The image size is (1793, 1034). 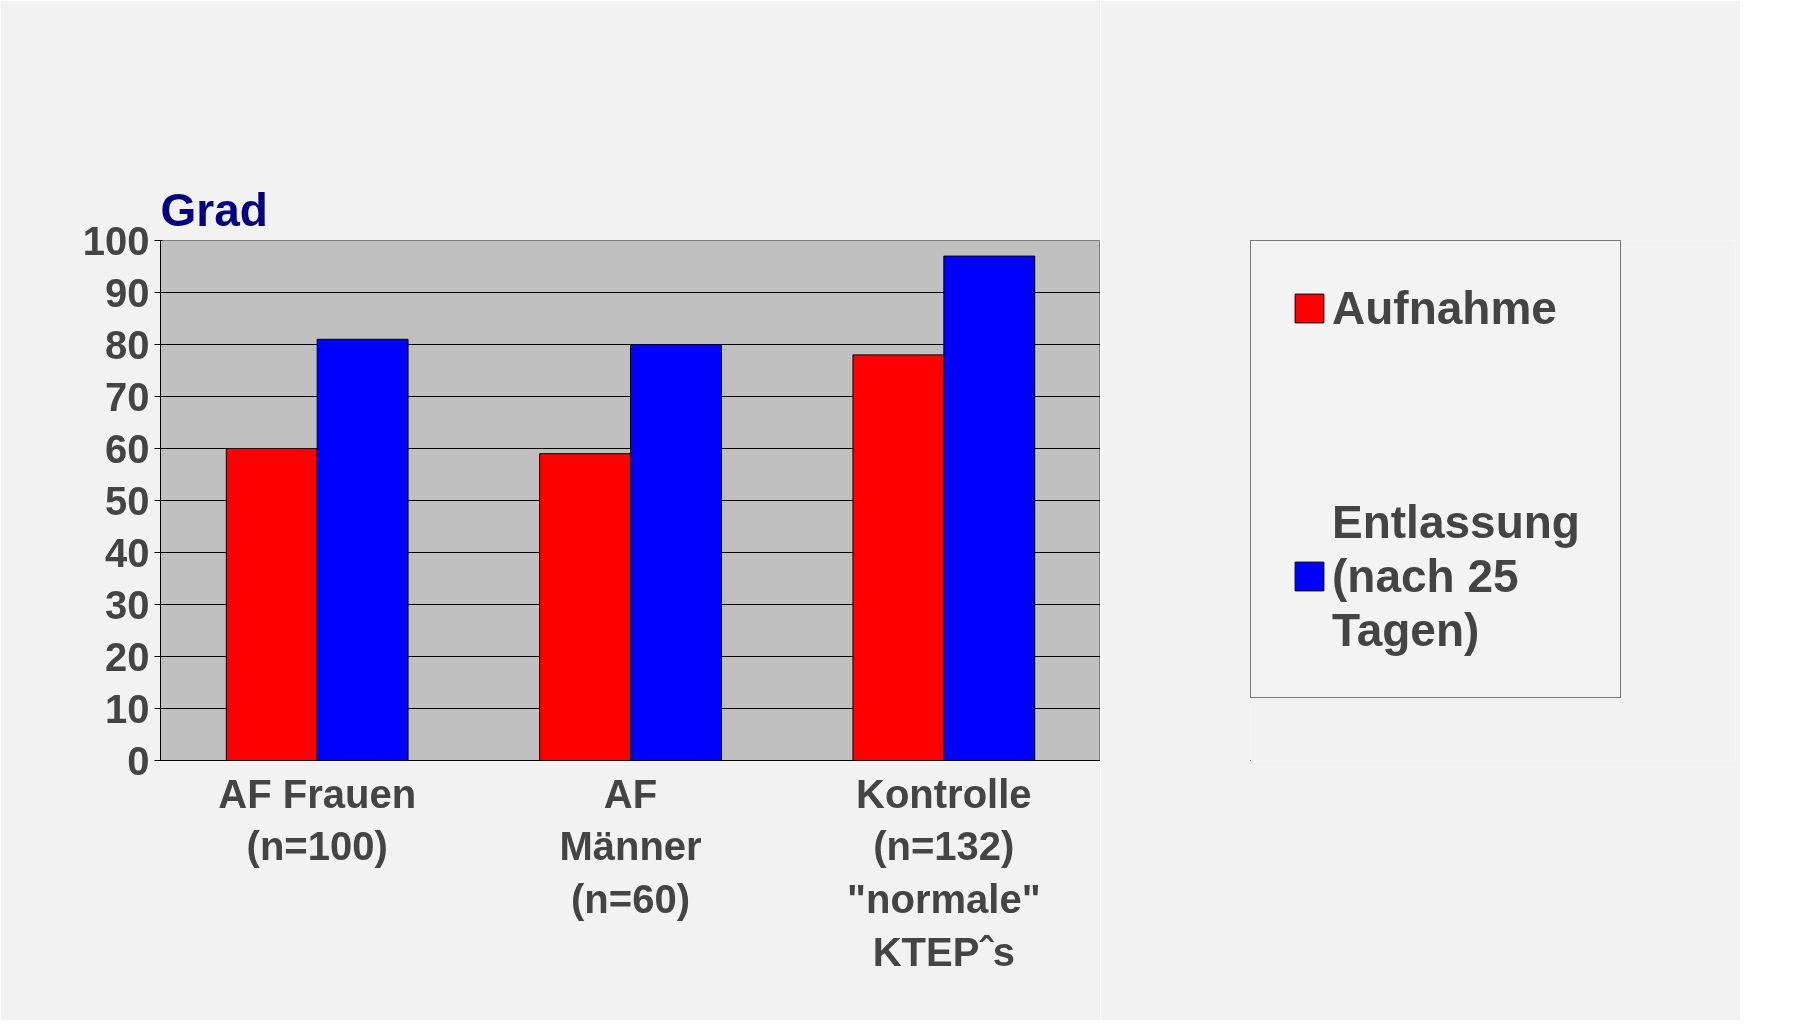 What do you see at coordinates (127, 604) in the screenshot?
I see `y-tick-label: 30` at bounding box center [127, 604].